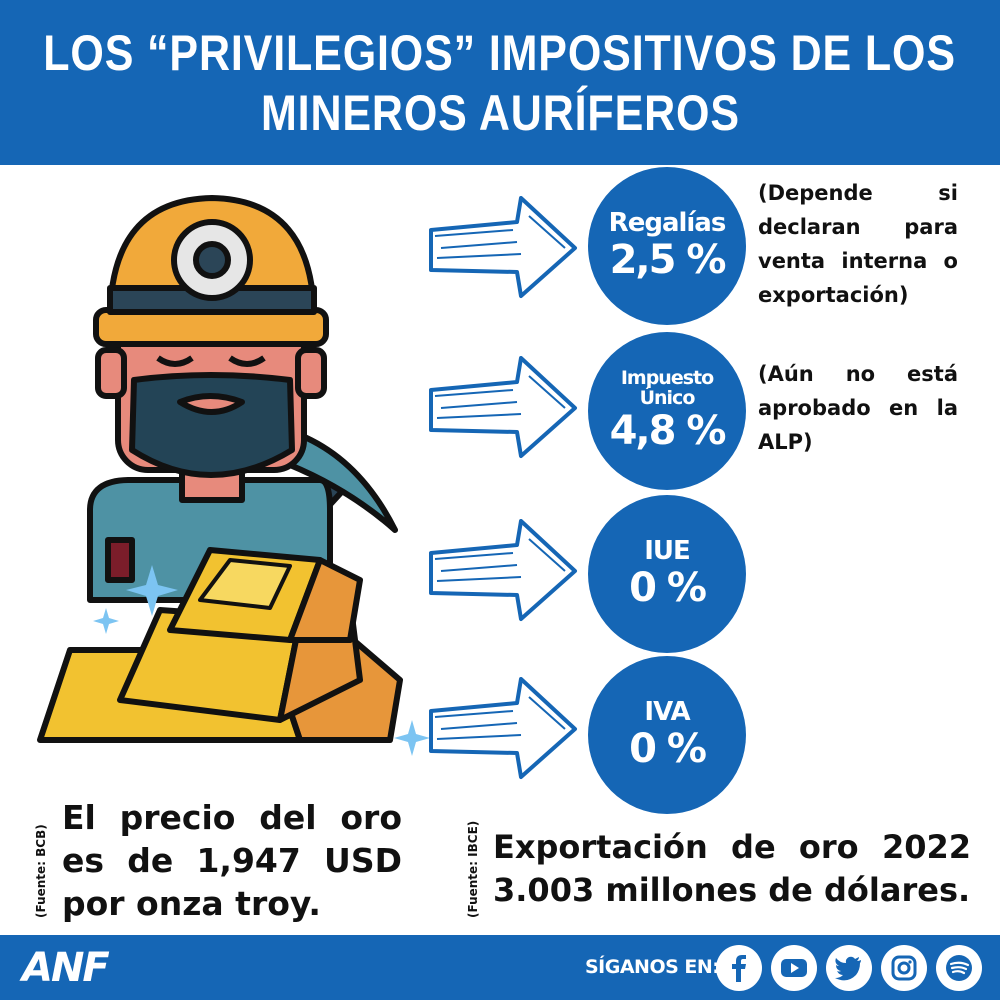 The height and width of the screenshot is (1000, 1000). What do you see at coordinates (959, 968) in the screenshot?
I see `spotify-icon` at bounding box center [959, 968].